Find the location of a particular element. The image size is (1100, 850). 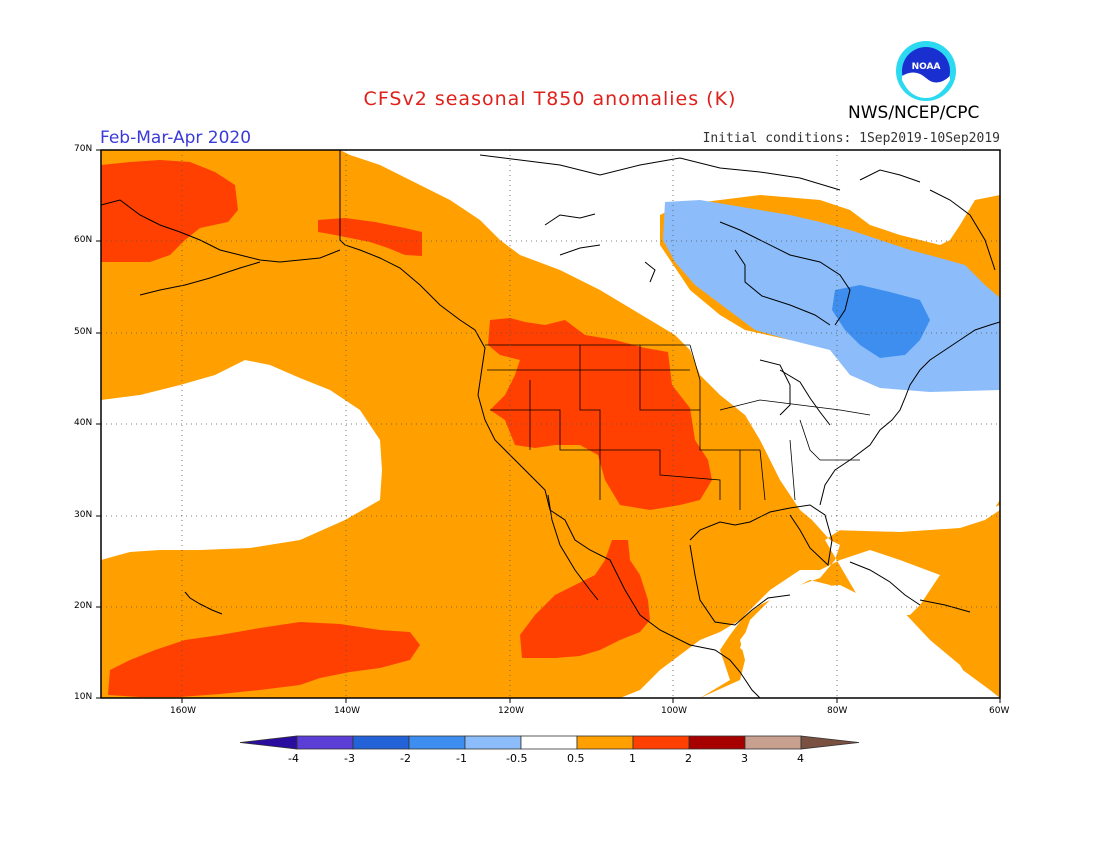

lat-label-60n: 60N is located at coordinates (83, 240).